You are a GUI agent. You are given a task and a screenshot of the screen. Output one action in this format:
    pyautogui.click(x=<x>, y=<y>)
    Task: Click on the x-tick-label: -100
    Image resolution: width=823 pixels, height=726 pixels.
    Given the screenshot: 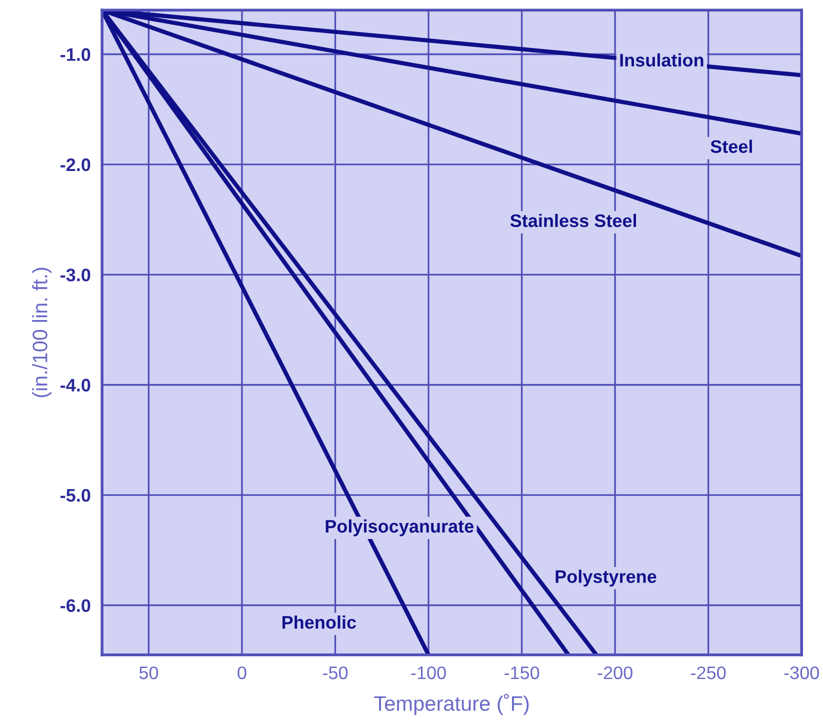 What is the action you would take?
    pyautogui.click(x=428, y=673)
    